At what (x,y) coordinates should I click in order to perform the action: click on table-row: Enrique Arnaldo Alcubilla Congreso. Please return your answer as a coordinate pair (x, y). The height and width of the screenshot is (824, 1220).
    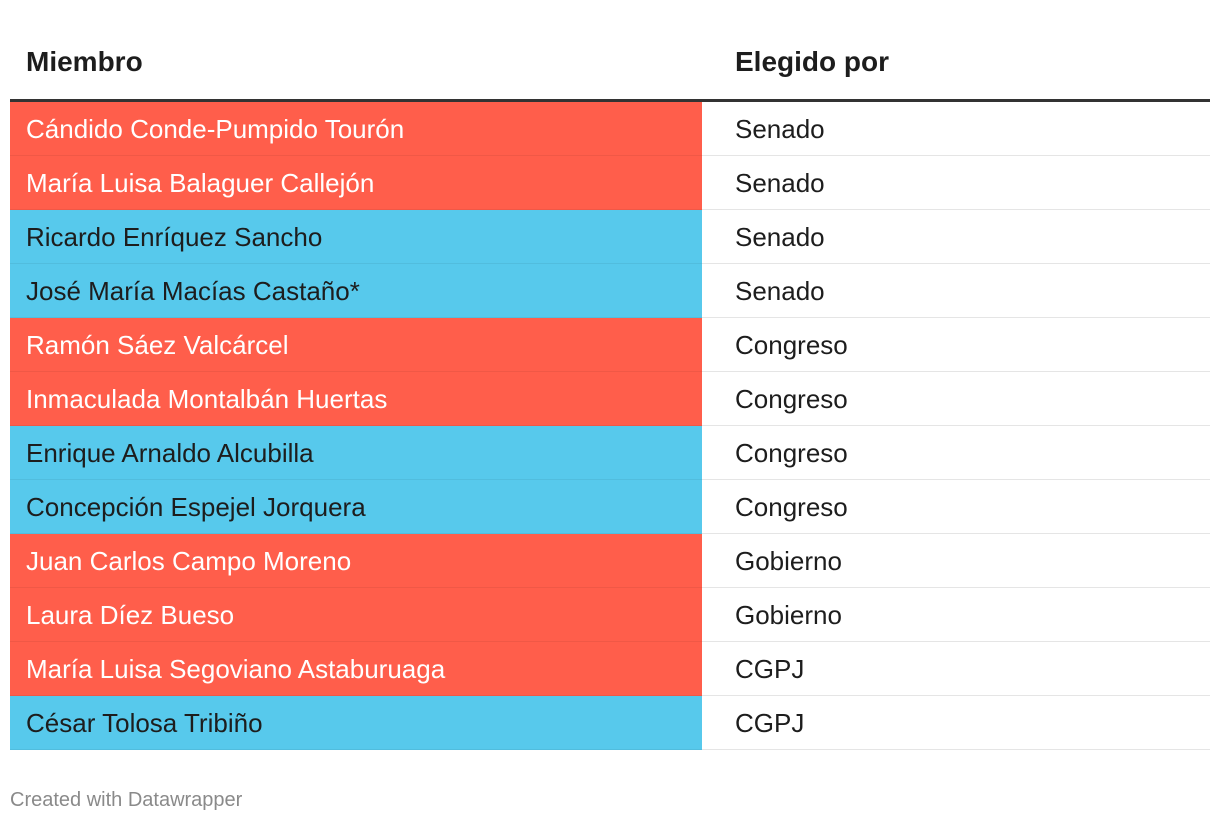
    Looking at the image, I should click on (610, 453).